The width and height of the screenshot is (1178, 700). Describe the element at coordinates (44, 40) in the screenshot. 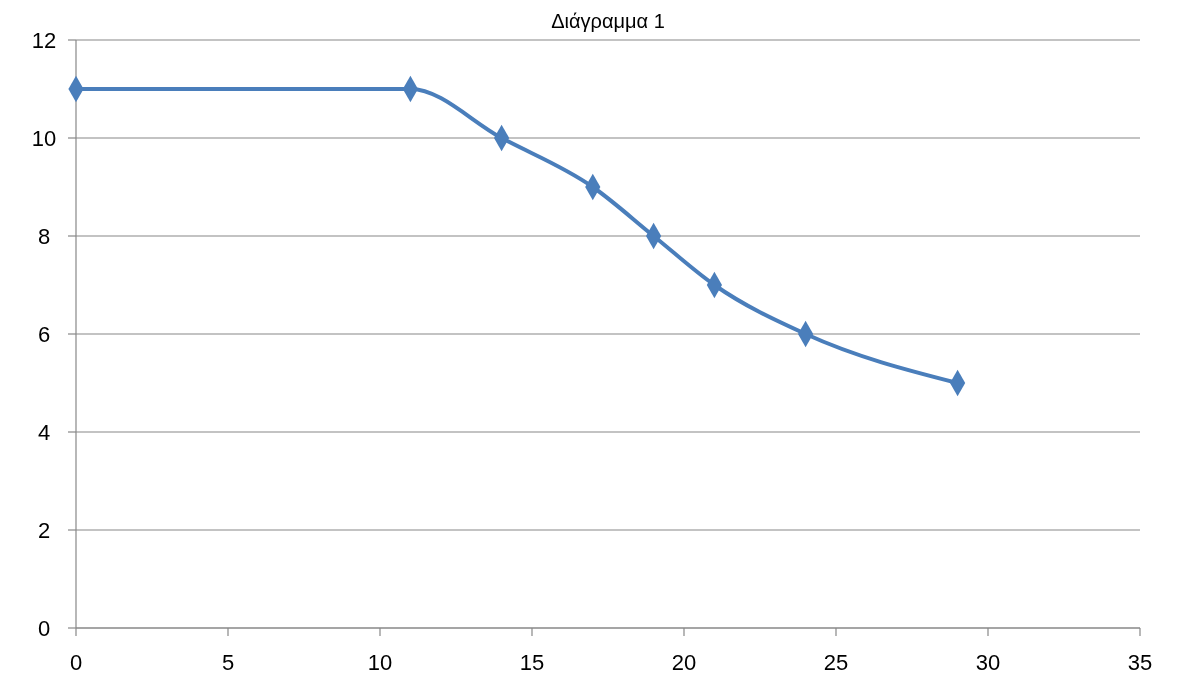

I see `y-tick-label: 12` at that location.